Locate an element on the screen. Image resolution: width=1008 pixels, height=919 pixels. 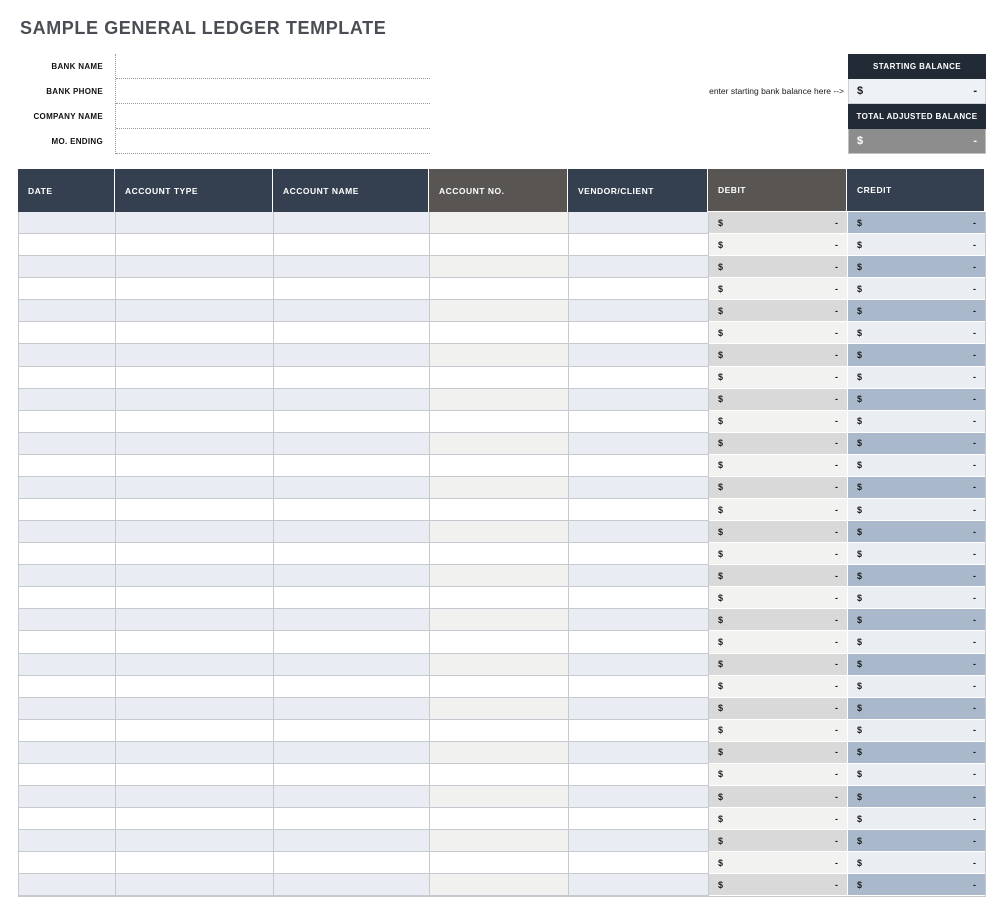
company-name-field is located at coordinates (273, 116).